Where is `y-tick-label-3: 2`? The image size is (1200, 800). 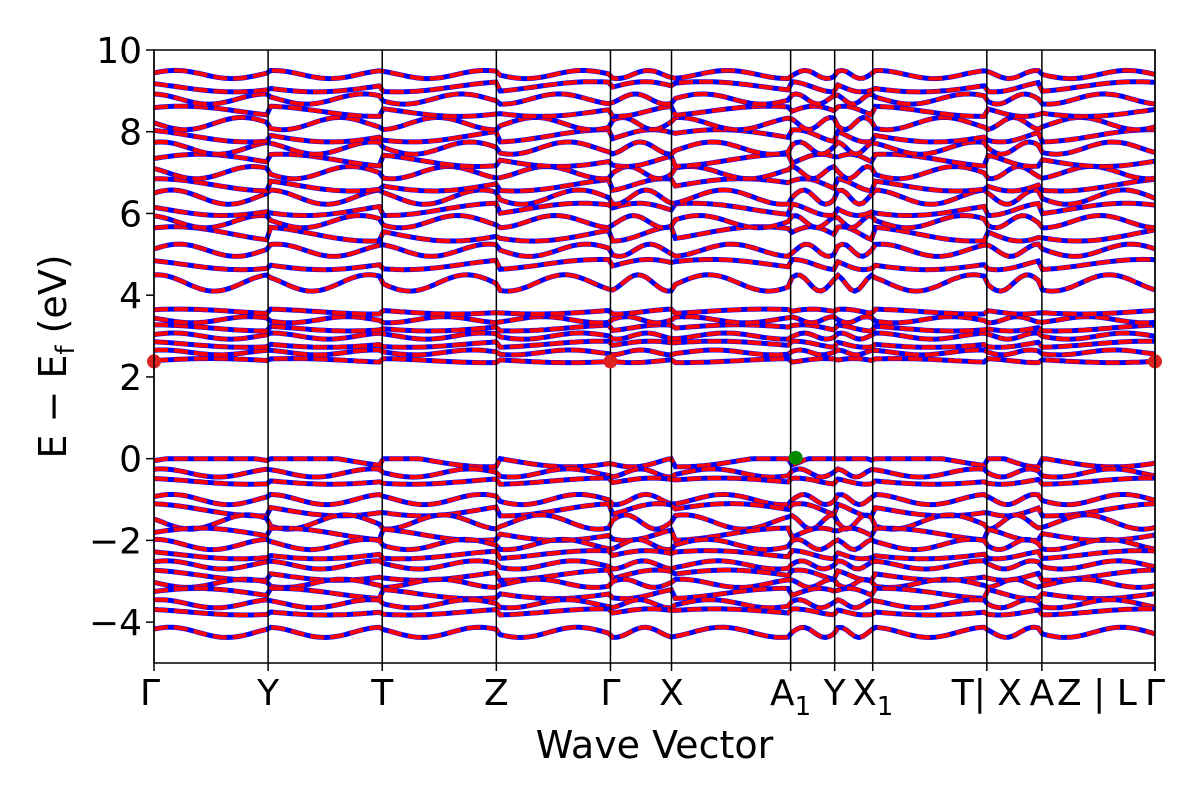
y-tick-label-3: 2 is located at coordinates (130, 378).